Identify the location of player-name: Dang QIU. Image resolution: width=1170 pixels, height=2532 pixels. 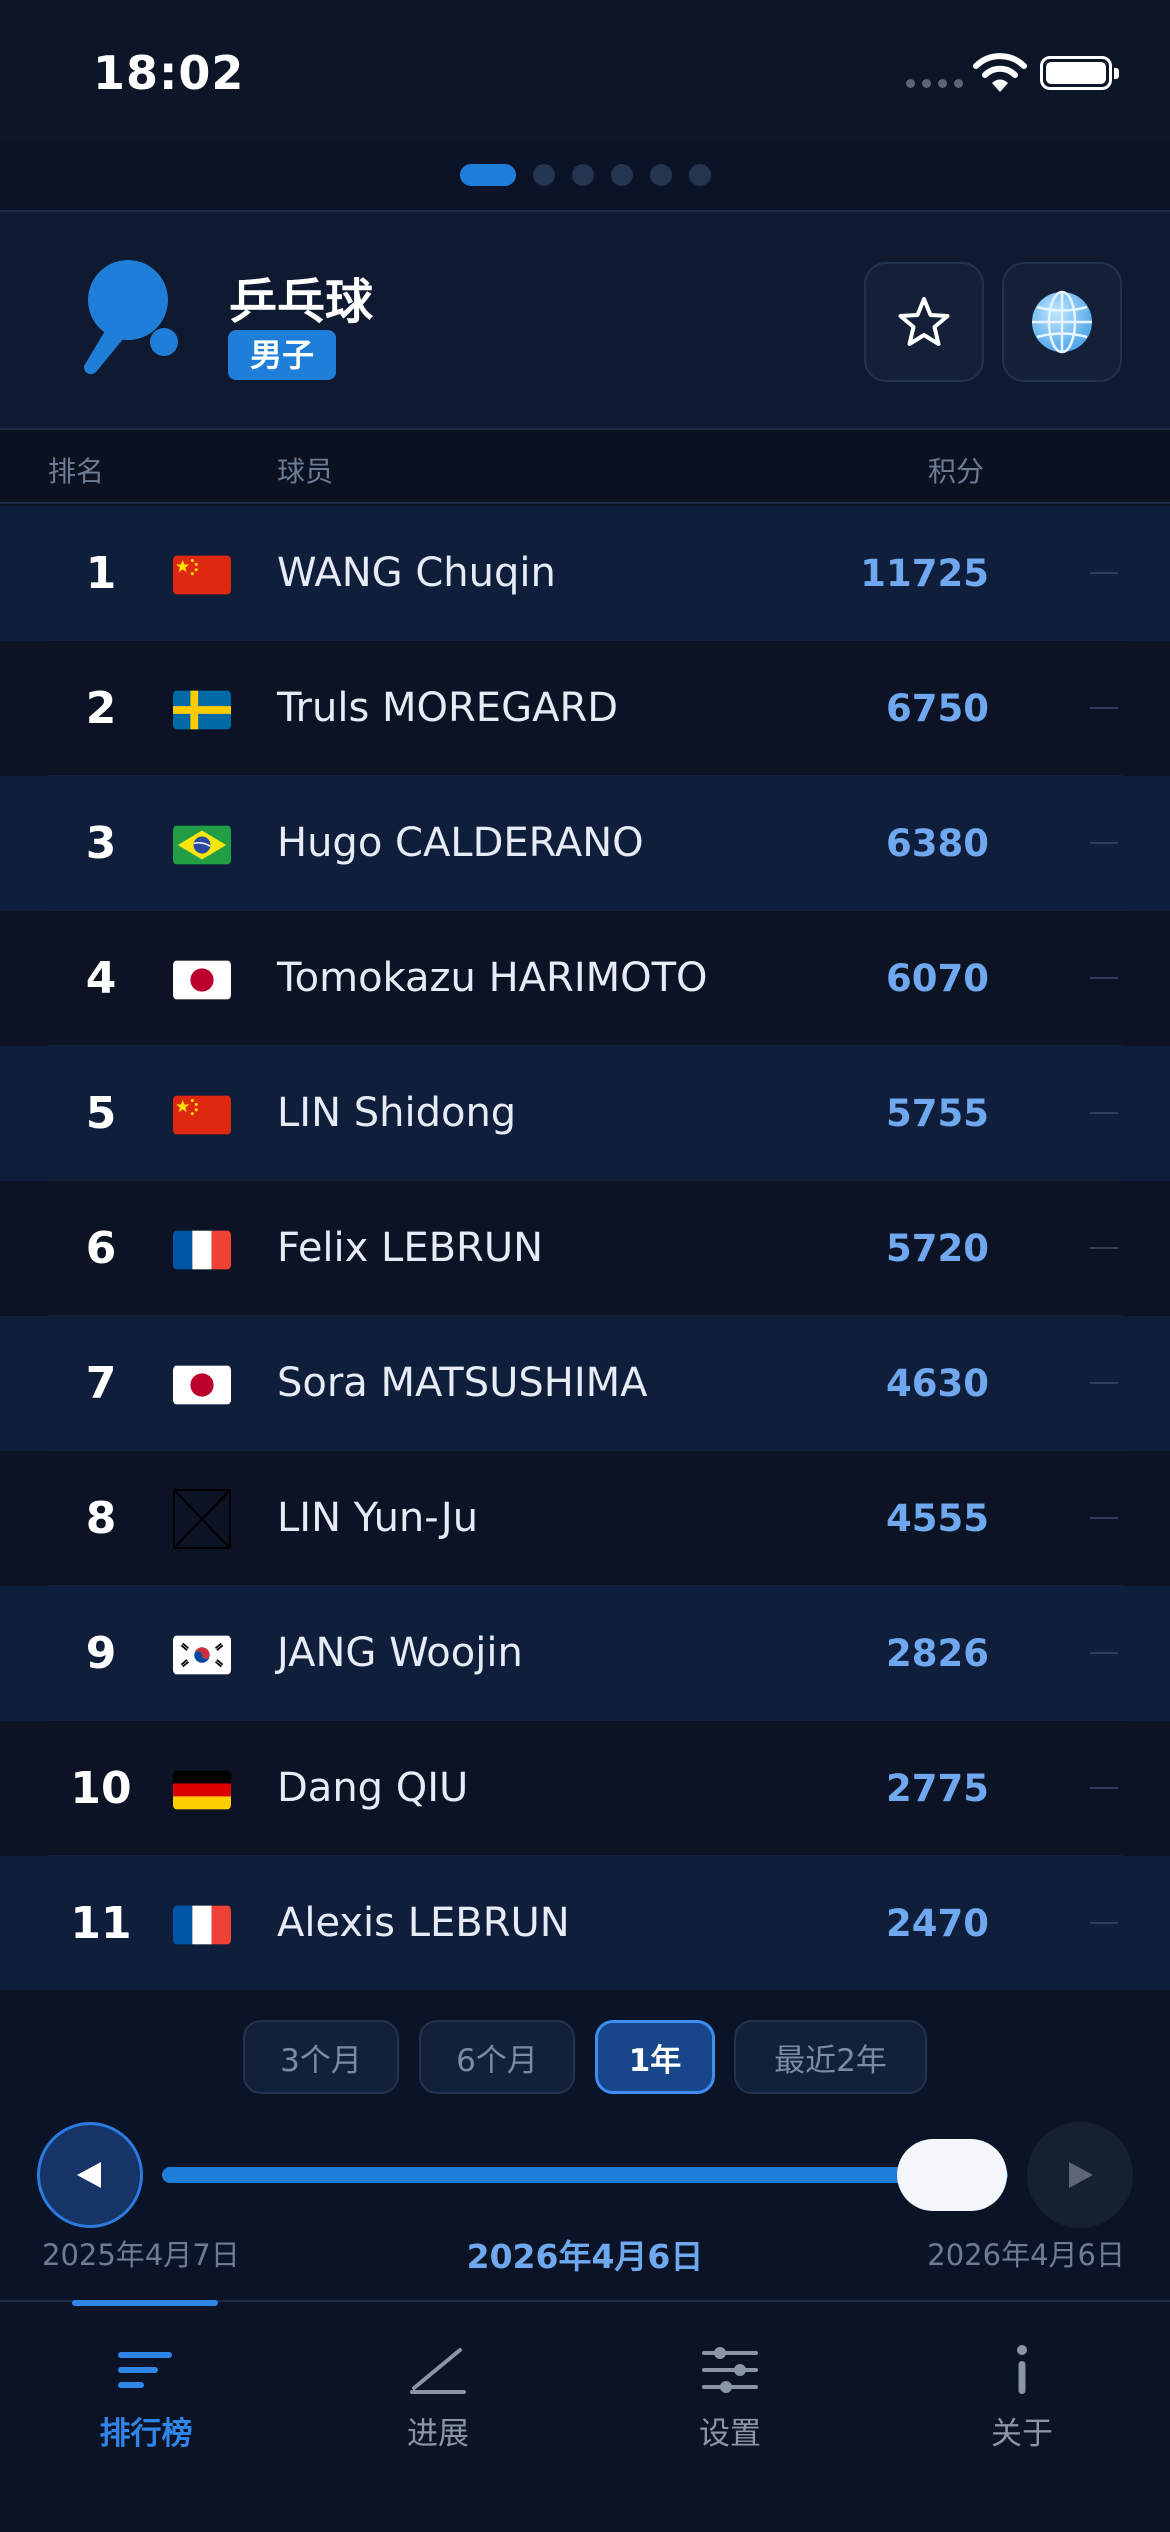
(373, 1788).